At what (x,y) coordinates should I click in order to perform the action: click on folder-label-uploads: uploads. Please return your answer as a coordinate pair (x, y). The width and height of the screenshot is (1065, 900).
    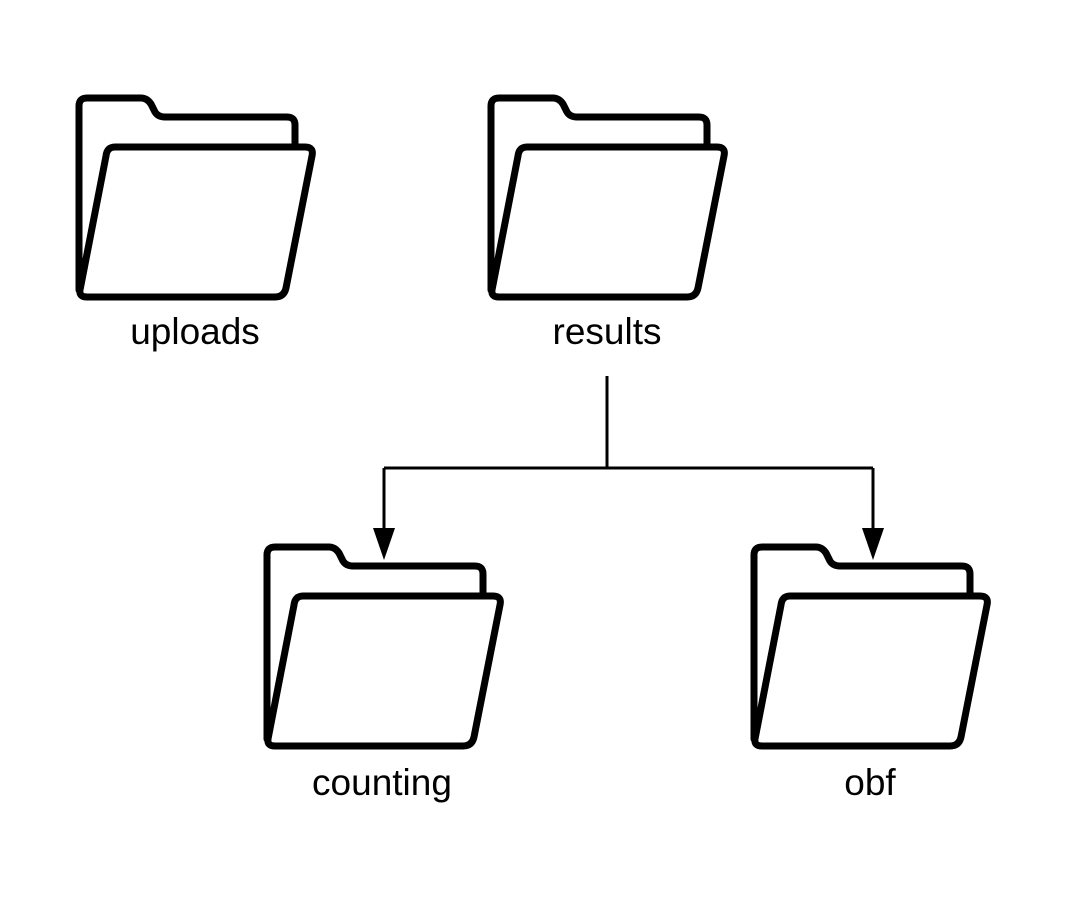
    Looking at the image, I should click on (195, 331).